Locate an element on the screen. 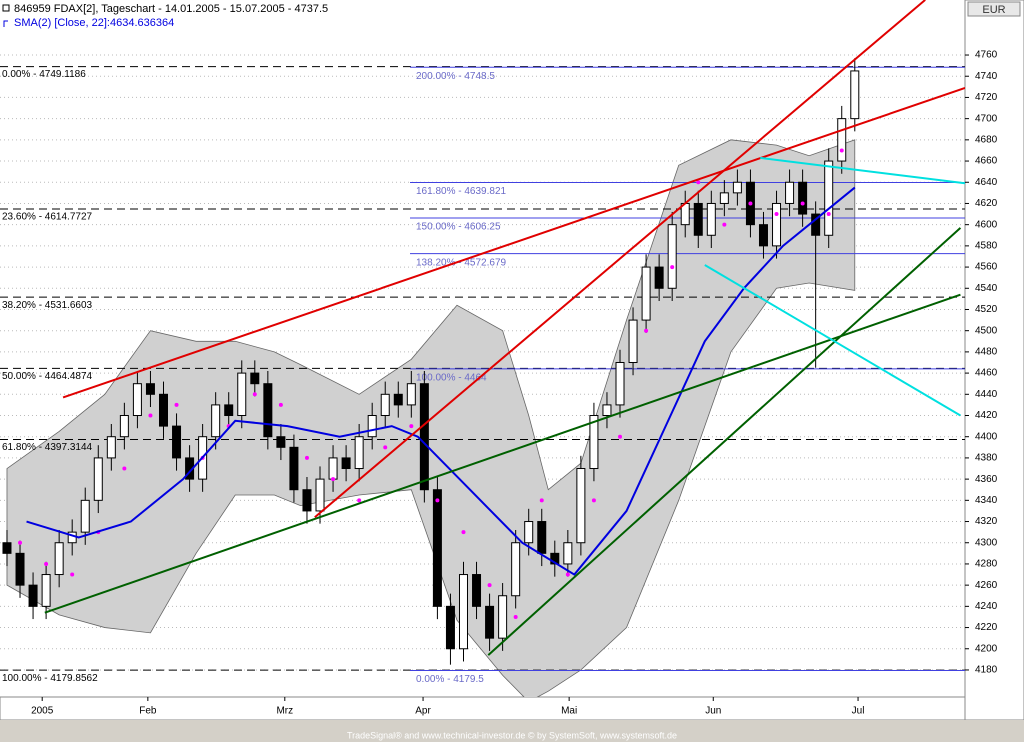  fib-label: 50.00% - 4464.4874 is located at coordinates (47, 376).